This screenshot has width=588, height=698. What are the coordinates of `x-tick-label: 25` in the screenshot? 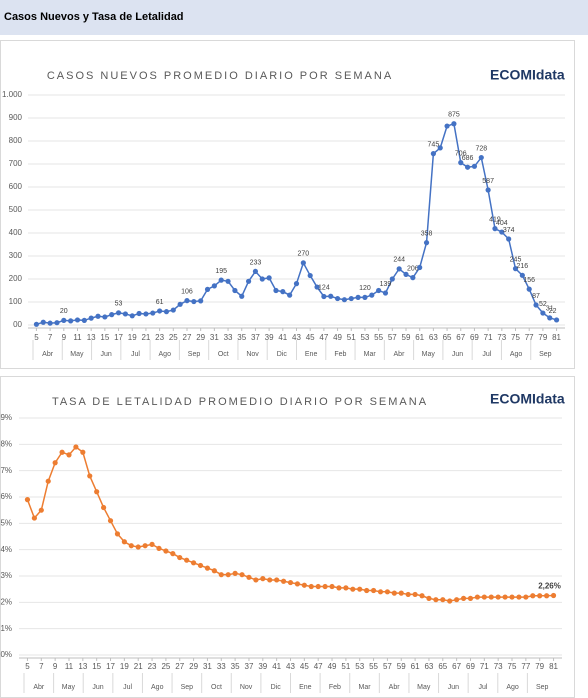 It's located at (173, 337).